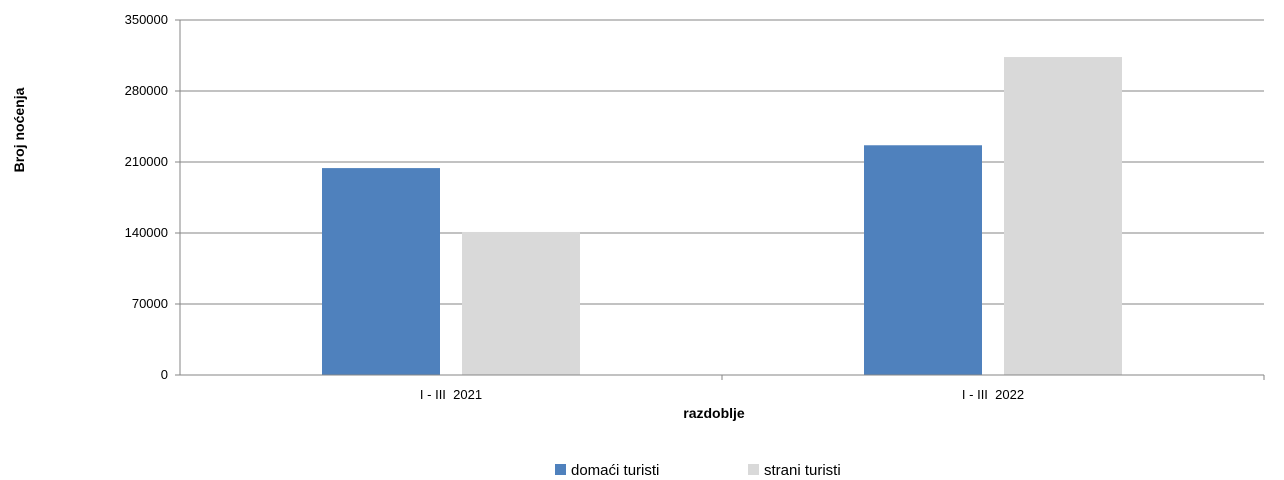  I want to click on legend: domaći turisti strani turisti, so click(698, 470).